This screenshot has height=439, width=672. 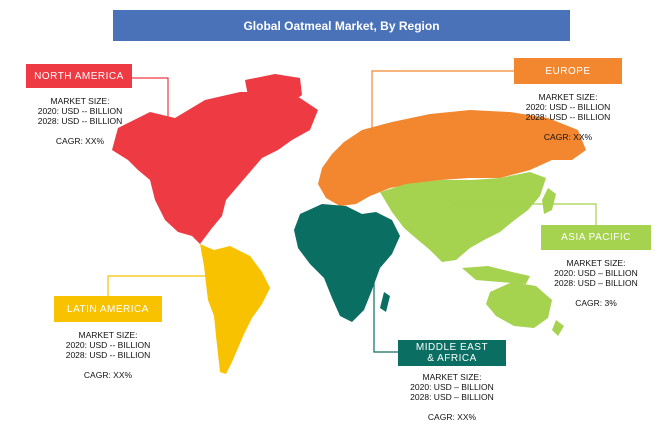 I want to click on latin-america-size-2028: 2028: USD -- BILLION, so click(x=108, y=355).